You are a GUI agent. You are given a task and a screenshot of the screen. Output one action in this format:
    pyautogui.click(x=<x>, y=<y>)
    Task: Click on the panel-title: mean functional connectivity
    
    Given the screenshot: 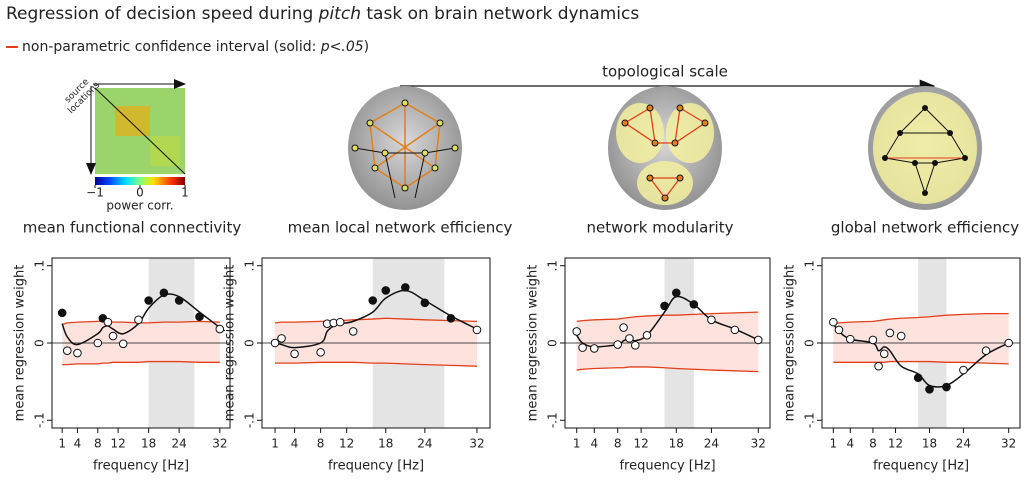 What is the action you would take?
    pyautogui.click(x=132, y=228)
    